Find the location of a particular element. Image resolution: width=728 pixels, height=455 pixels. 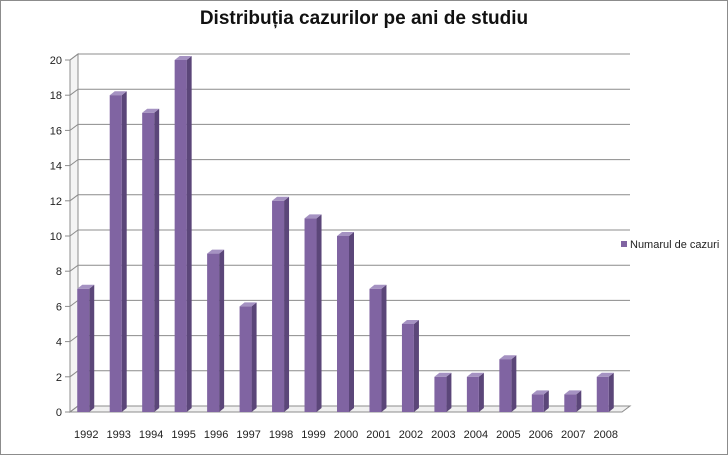

legend-swatch is located at coordinates (624, 244).